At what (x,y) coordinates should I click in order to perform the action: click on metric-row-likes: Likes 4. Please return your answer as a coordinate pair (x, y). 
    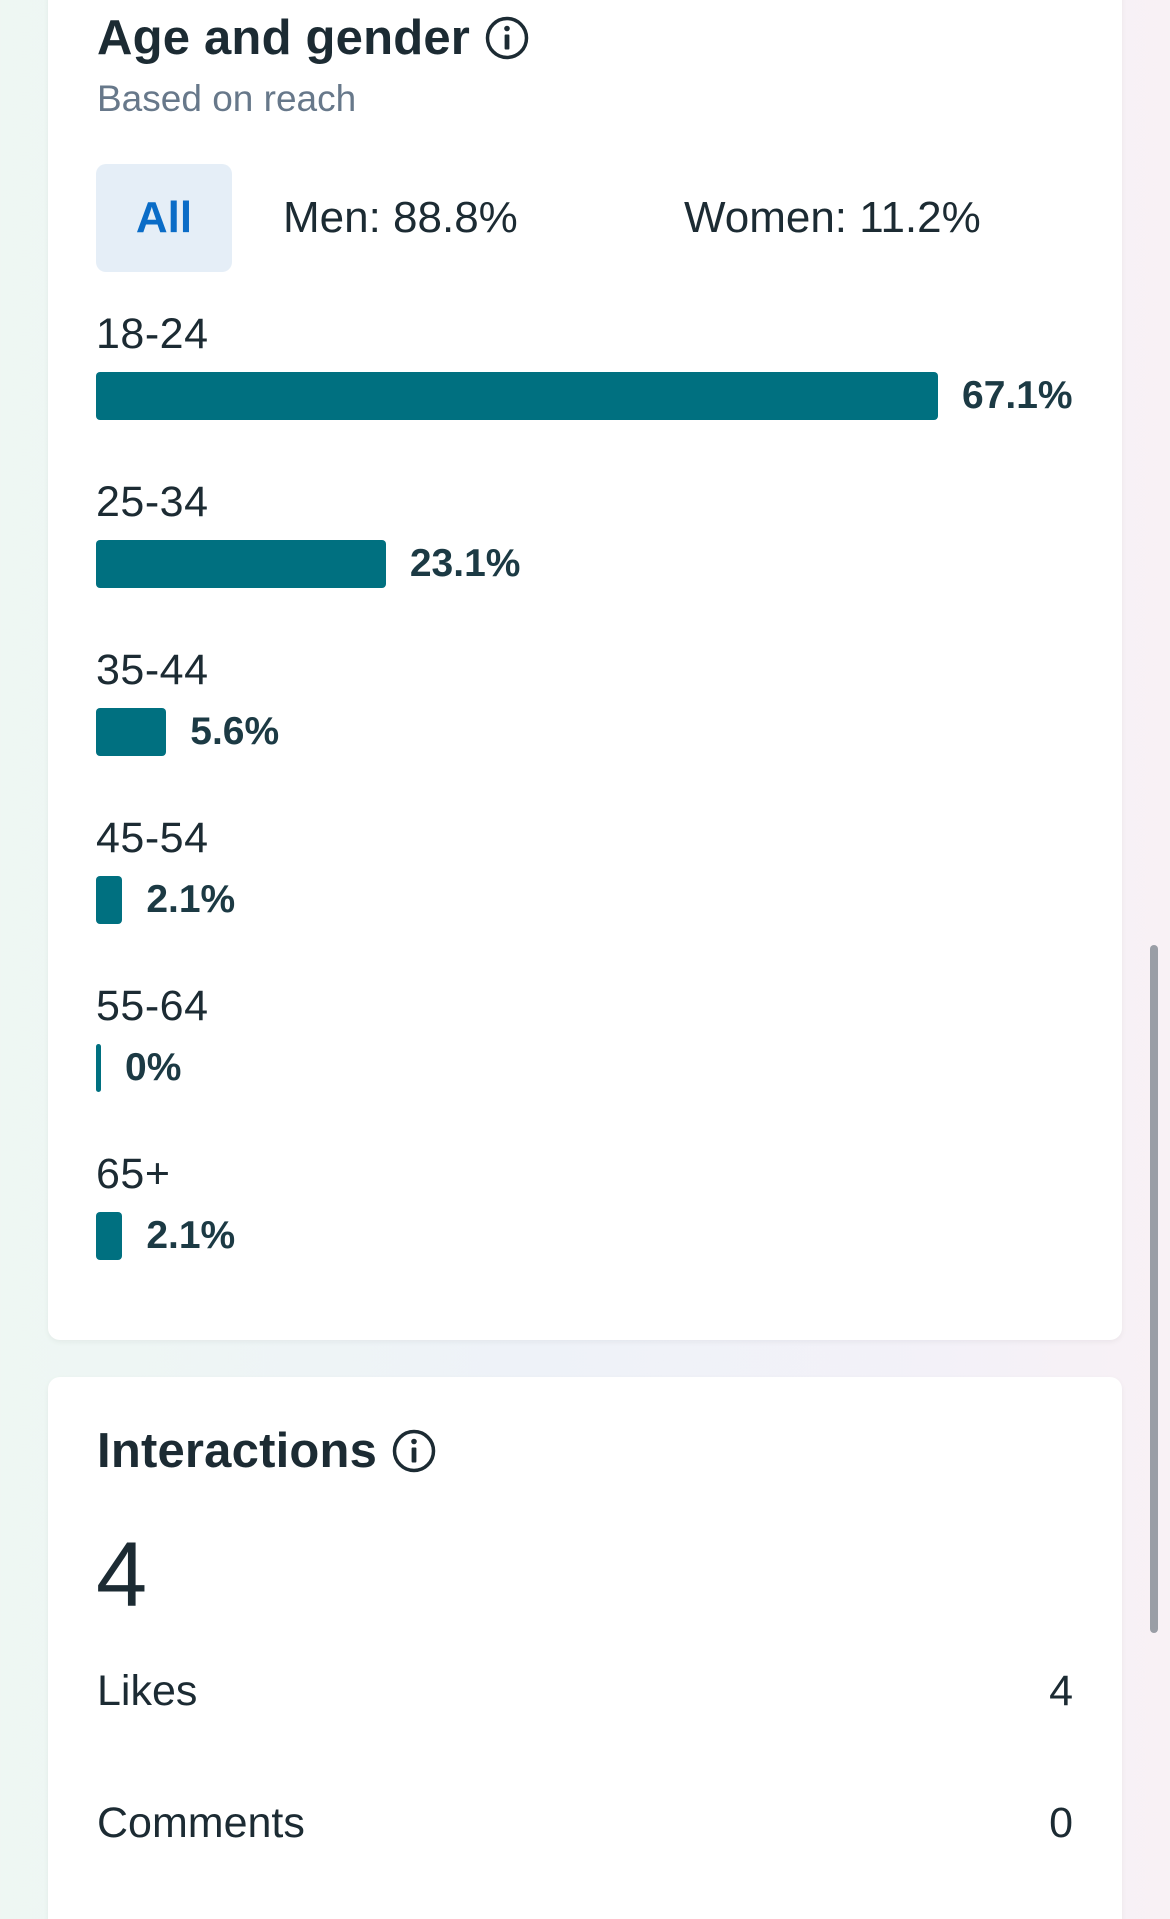
    Looking at the image, I should click on (585, 1697).